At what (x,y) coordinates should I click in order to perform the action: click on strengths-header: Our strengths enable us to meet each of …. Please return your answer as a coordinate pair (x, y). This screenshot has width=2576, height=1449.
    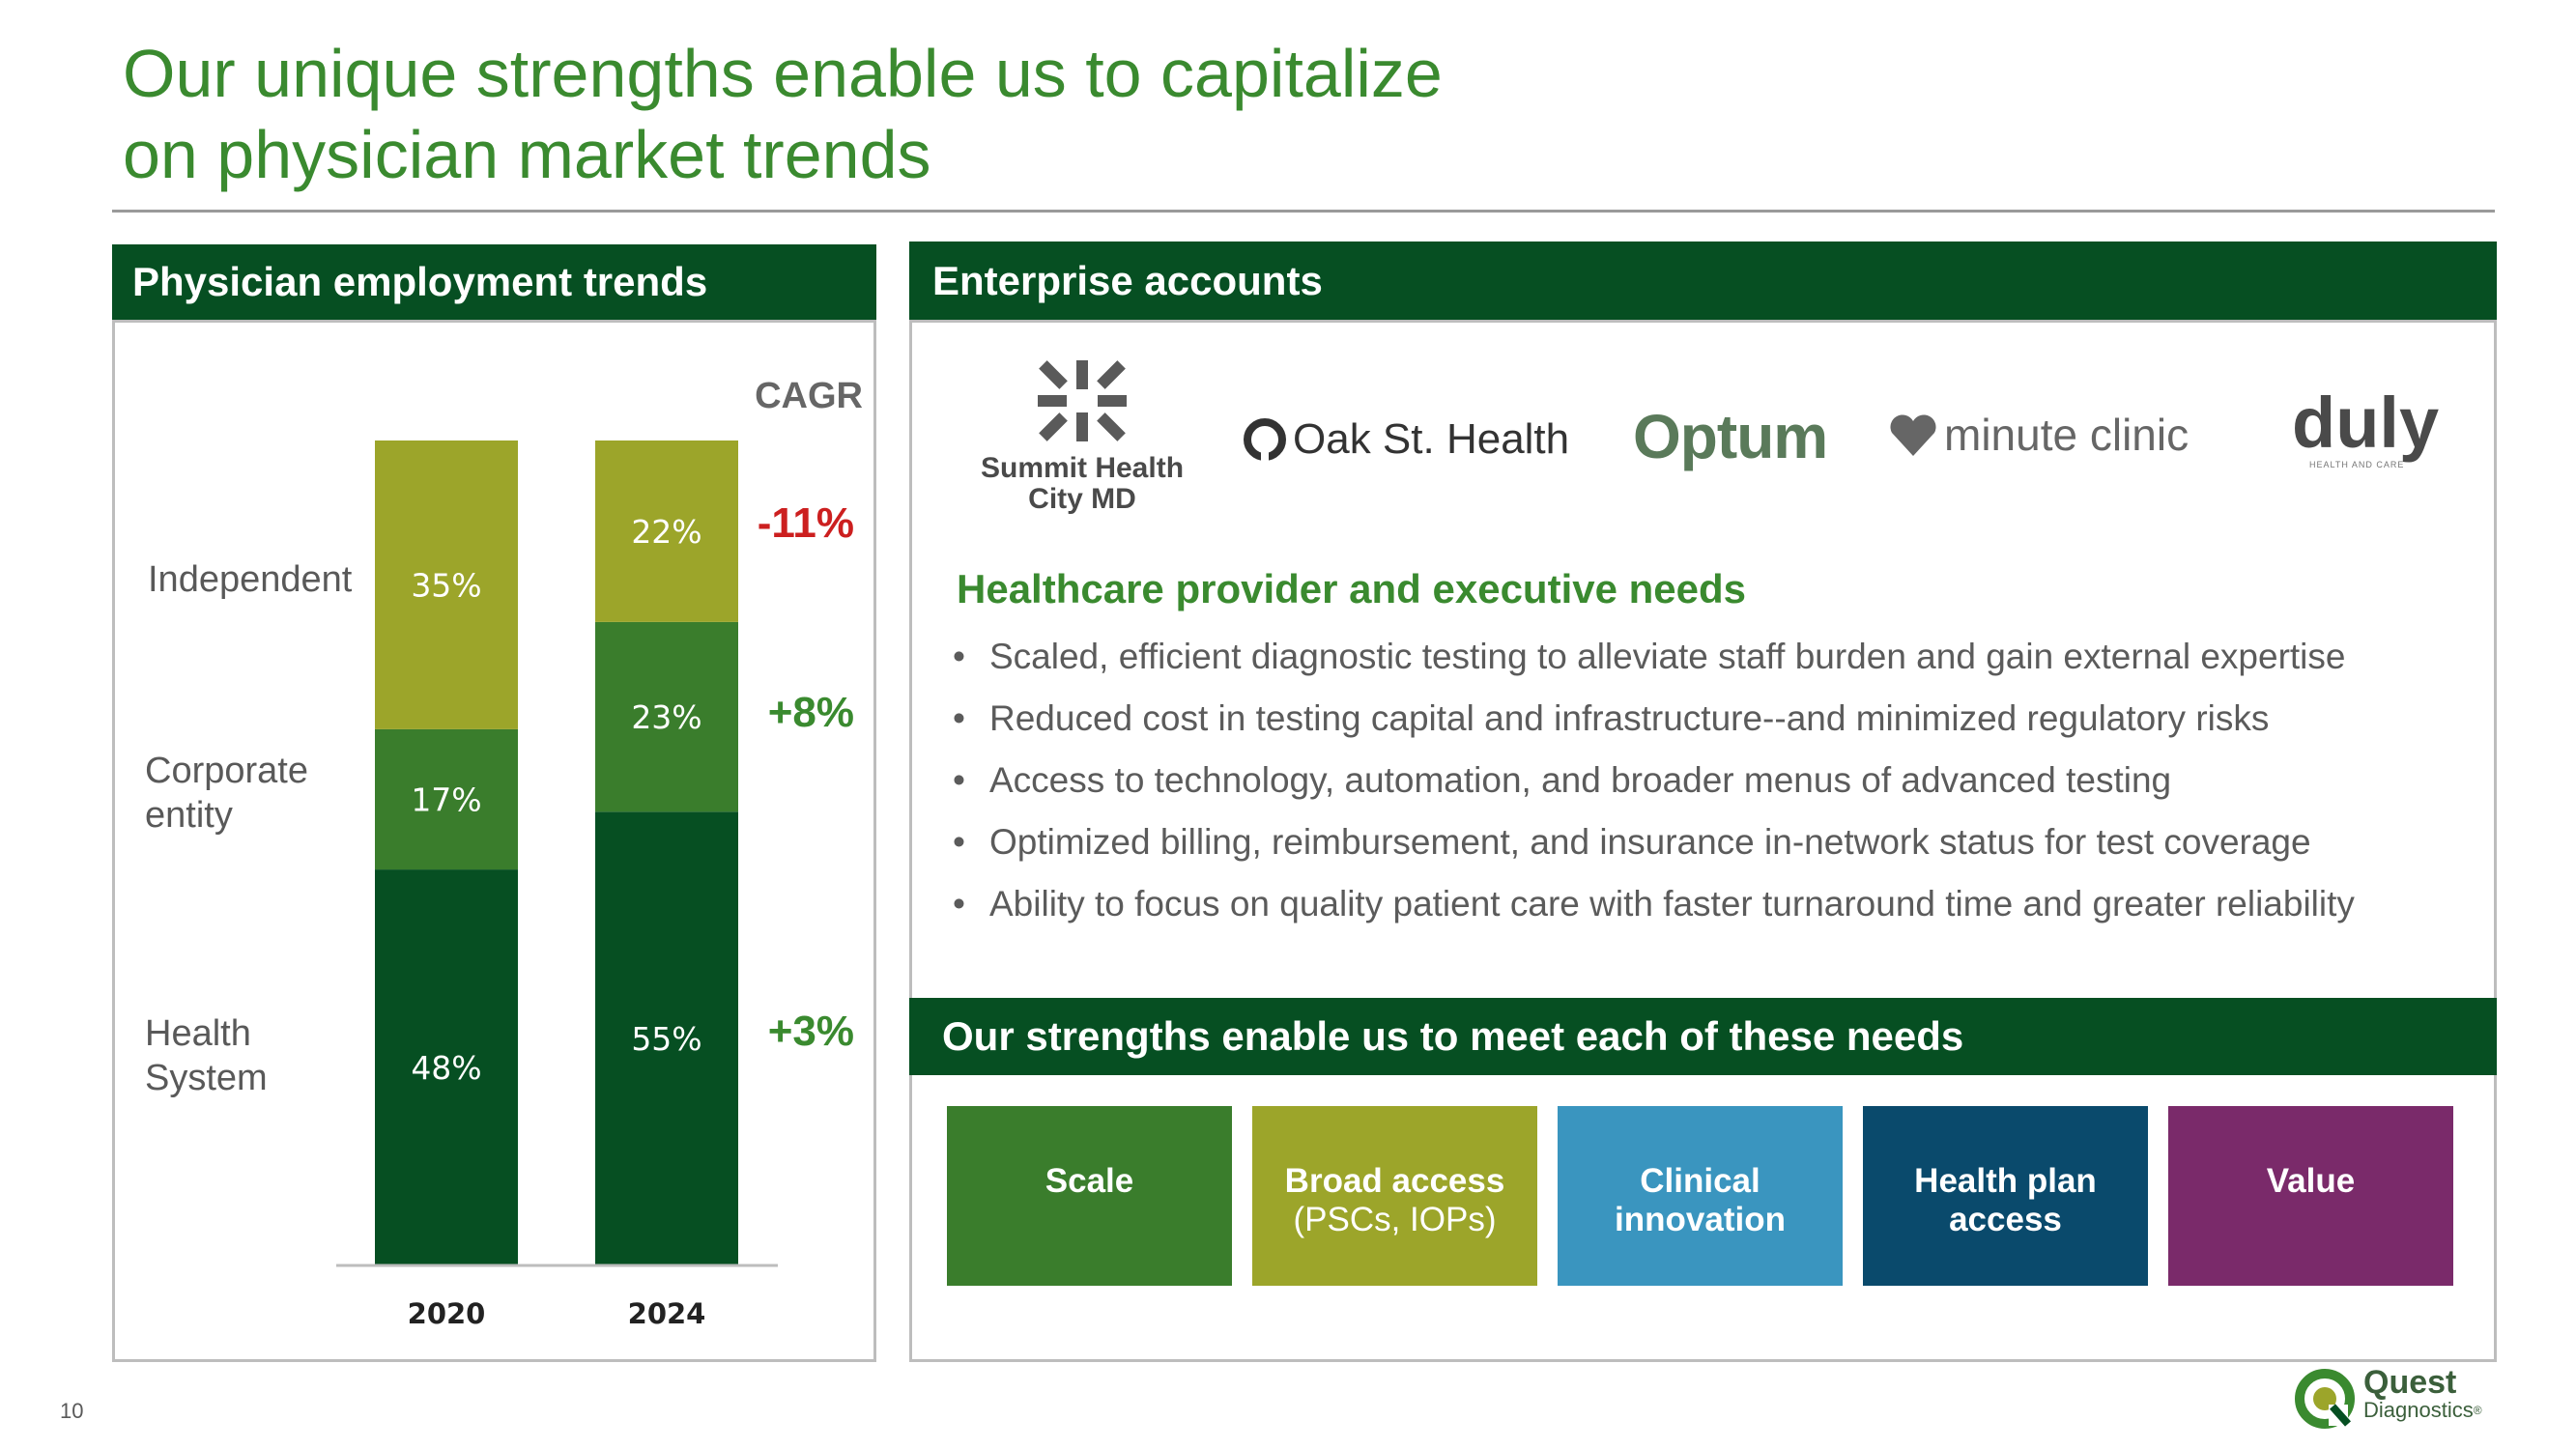
    Looking at the image, I should click on (1703, 1036).